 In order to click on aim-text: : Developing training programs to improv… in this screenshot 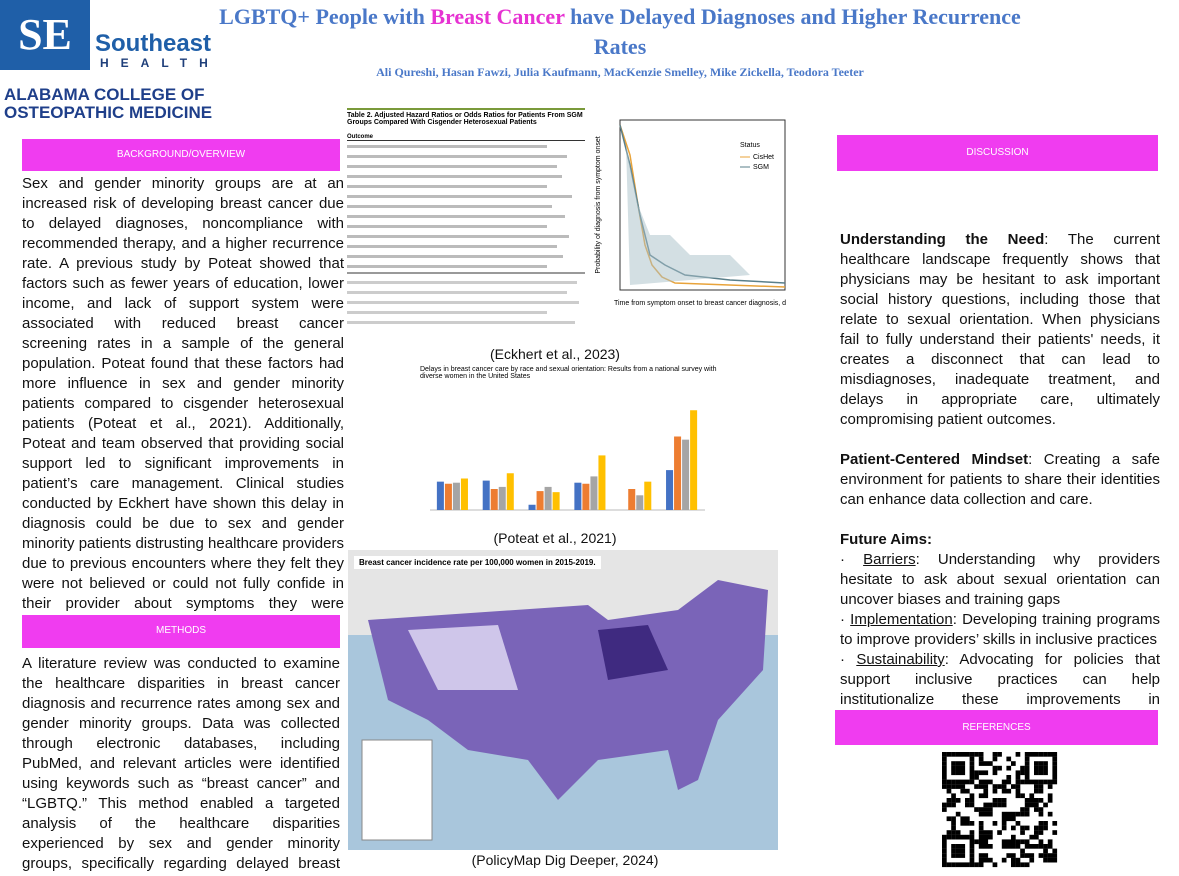, I will do `click(1000, 629)`.